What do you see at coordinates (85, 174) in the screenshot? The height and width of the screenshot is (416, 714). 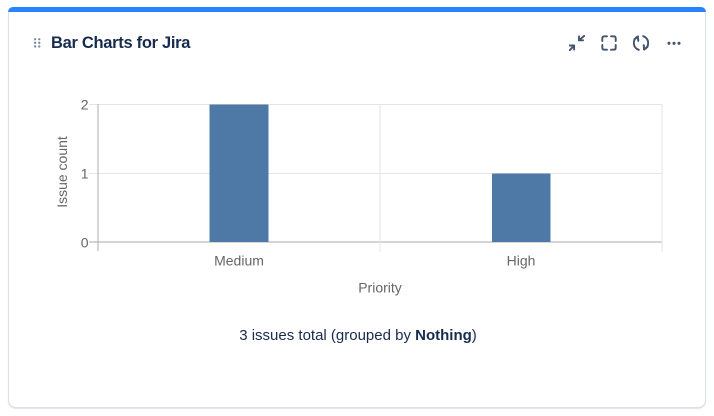 I see `svg-text: 1` at bounding box center [85, 174].